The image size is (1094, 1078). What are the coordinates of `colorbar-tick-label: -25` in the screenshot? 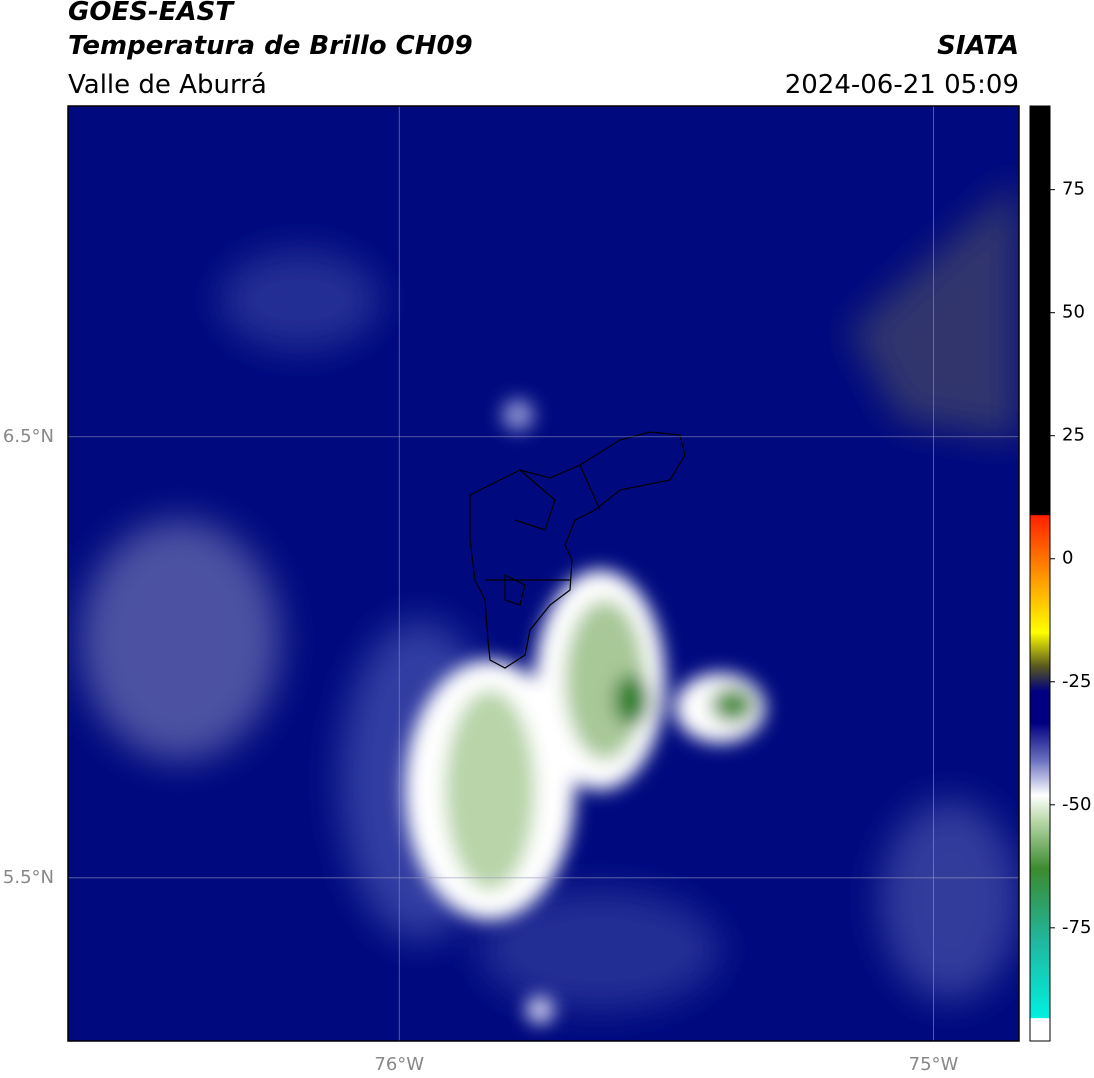 It's located at (1076, 681).